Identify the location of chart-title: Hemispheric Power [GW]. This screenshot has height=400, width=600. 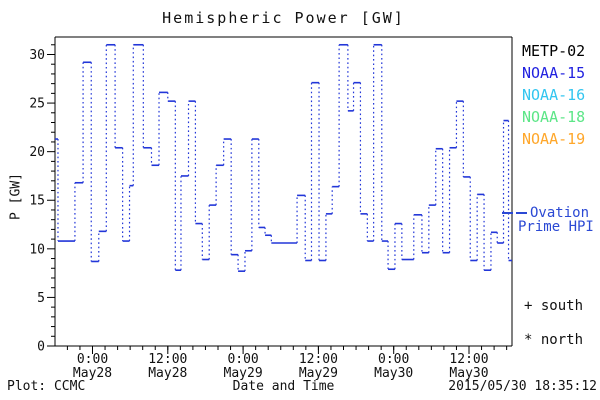
(283, 18).